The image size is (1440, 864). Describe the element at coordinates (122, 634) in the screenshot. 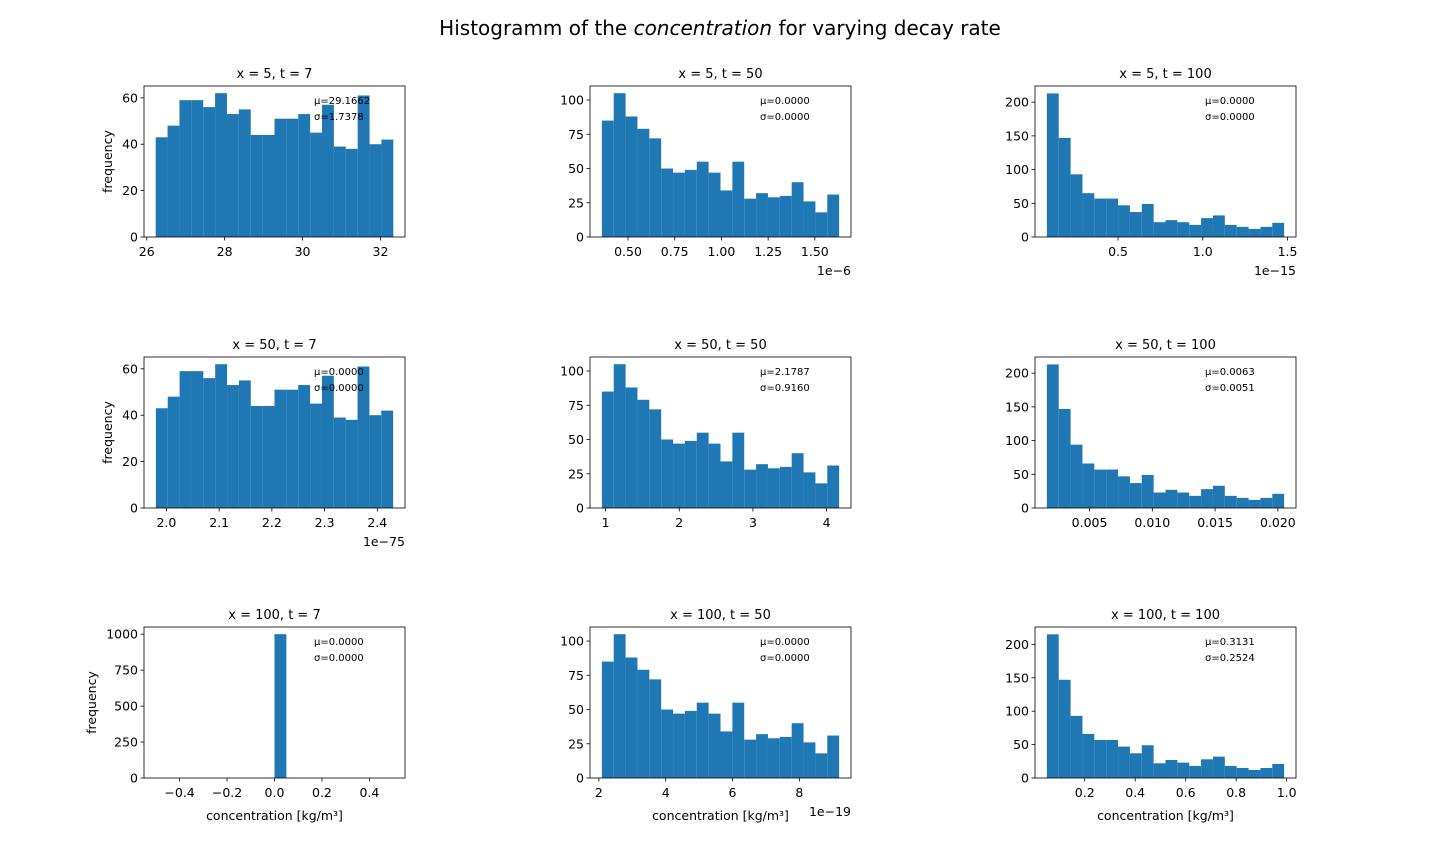

I see `y-tick-label: 1000` at that location.